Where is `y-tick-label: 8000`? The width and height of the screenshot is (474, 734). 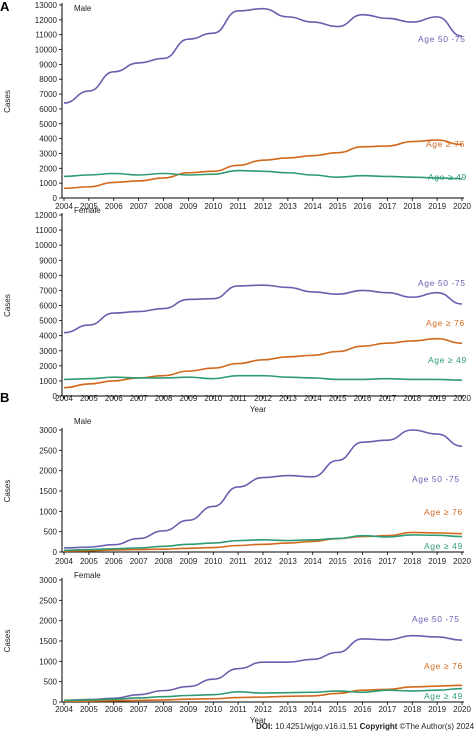 y-tick-label: 8000 is located at coordinates (48, 79).